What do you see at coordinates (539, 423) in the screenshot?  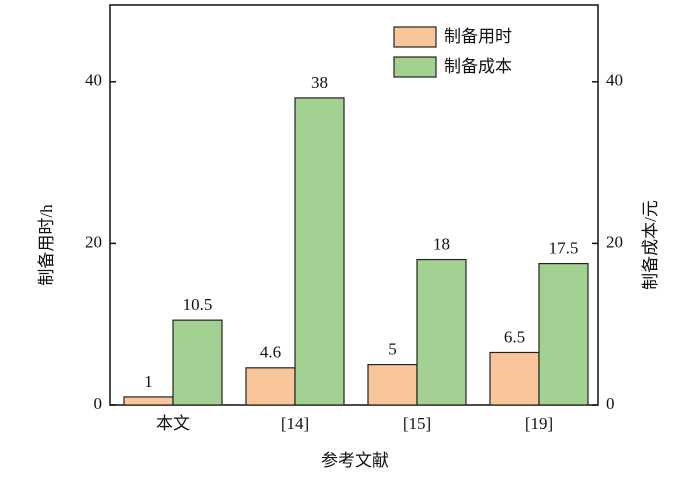 I see `x-tick-label: [19]` at bounding box center [539, 423].